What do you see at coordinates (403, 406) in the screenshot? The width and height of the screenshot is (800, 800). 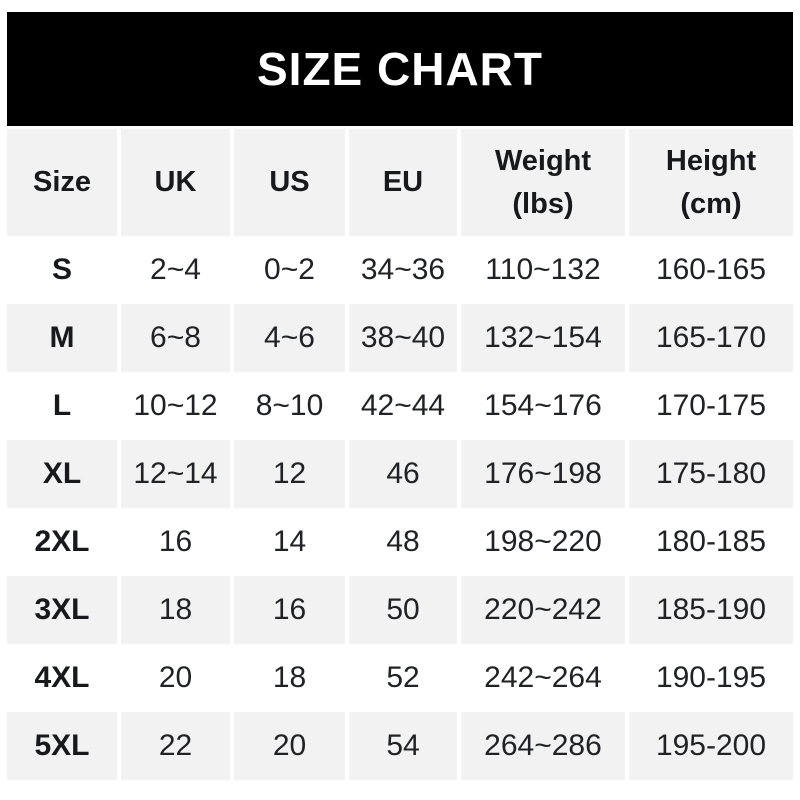 I see `cell-eu: 42~44` at bounding box center [403, 406].